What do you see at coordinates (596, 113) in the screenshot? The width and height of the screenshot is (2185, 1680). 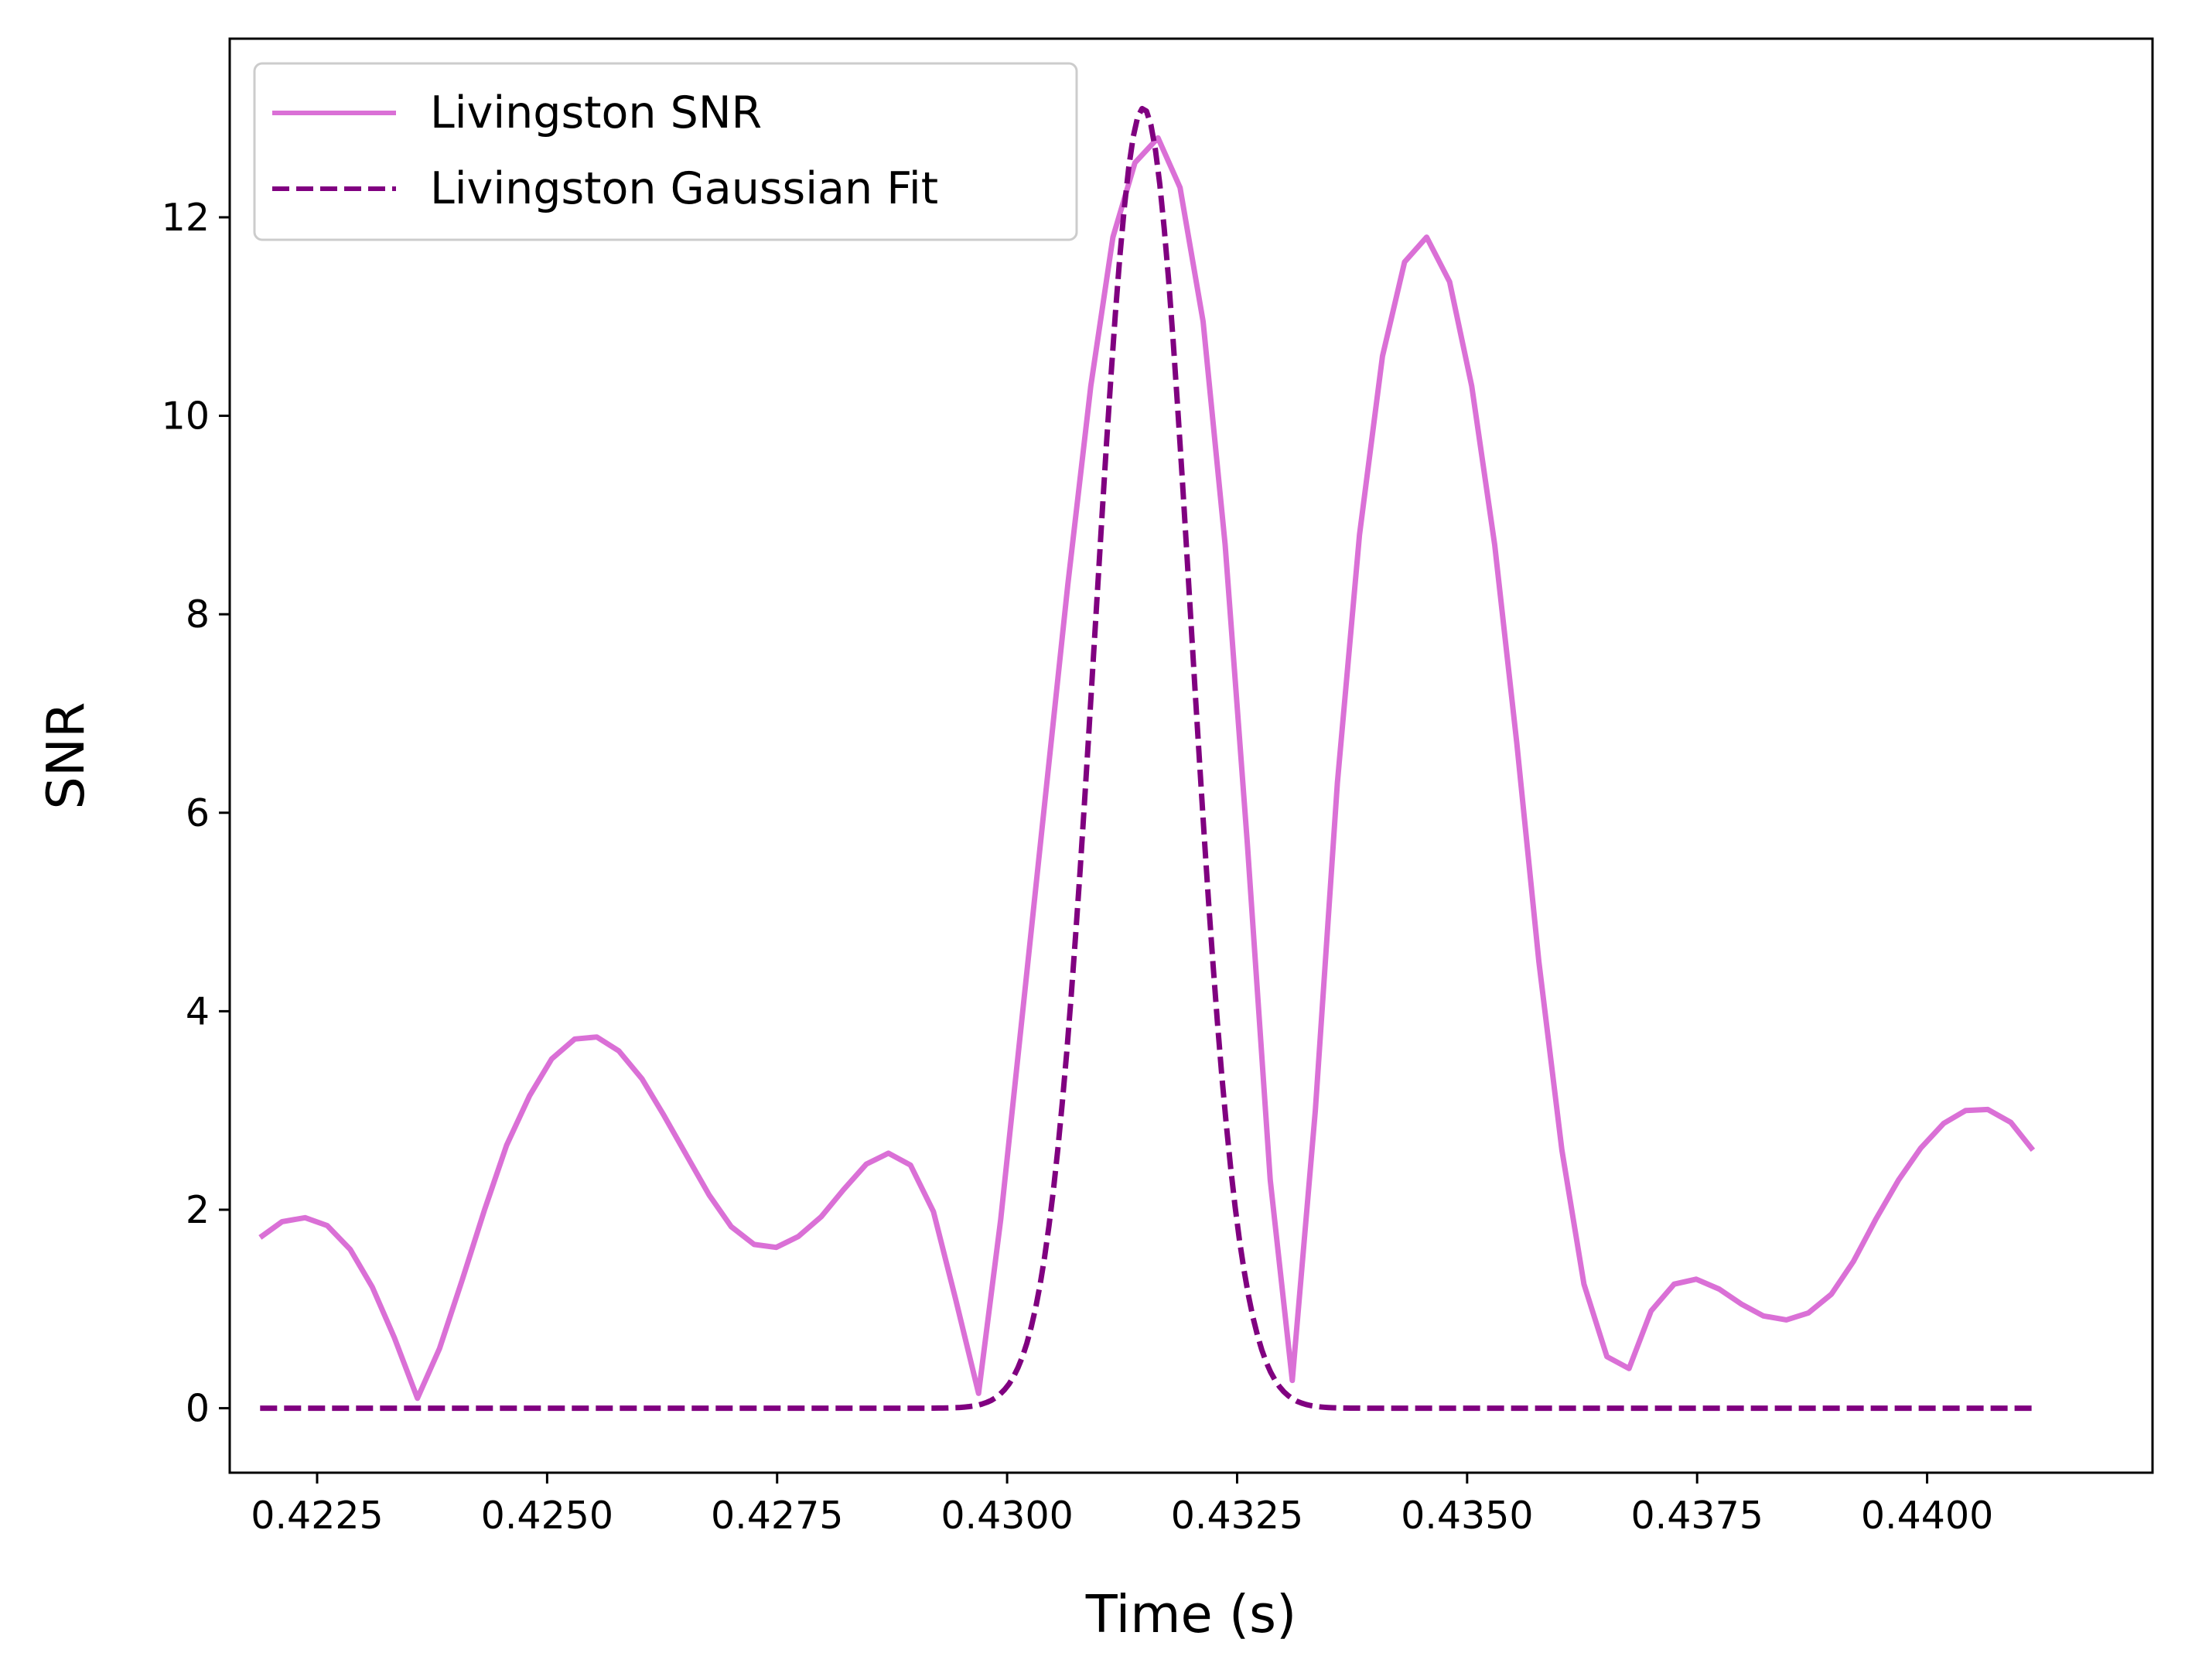 I see `legend-label-livingston-snr: Livingston SNR` at bounding box center [596, 113].